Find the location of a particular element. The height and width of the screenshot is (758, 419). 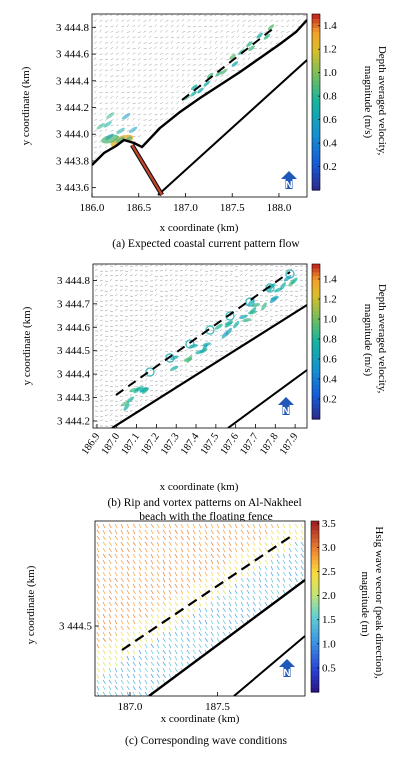

panel-a-groyne is located at coordinates (147, 170).